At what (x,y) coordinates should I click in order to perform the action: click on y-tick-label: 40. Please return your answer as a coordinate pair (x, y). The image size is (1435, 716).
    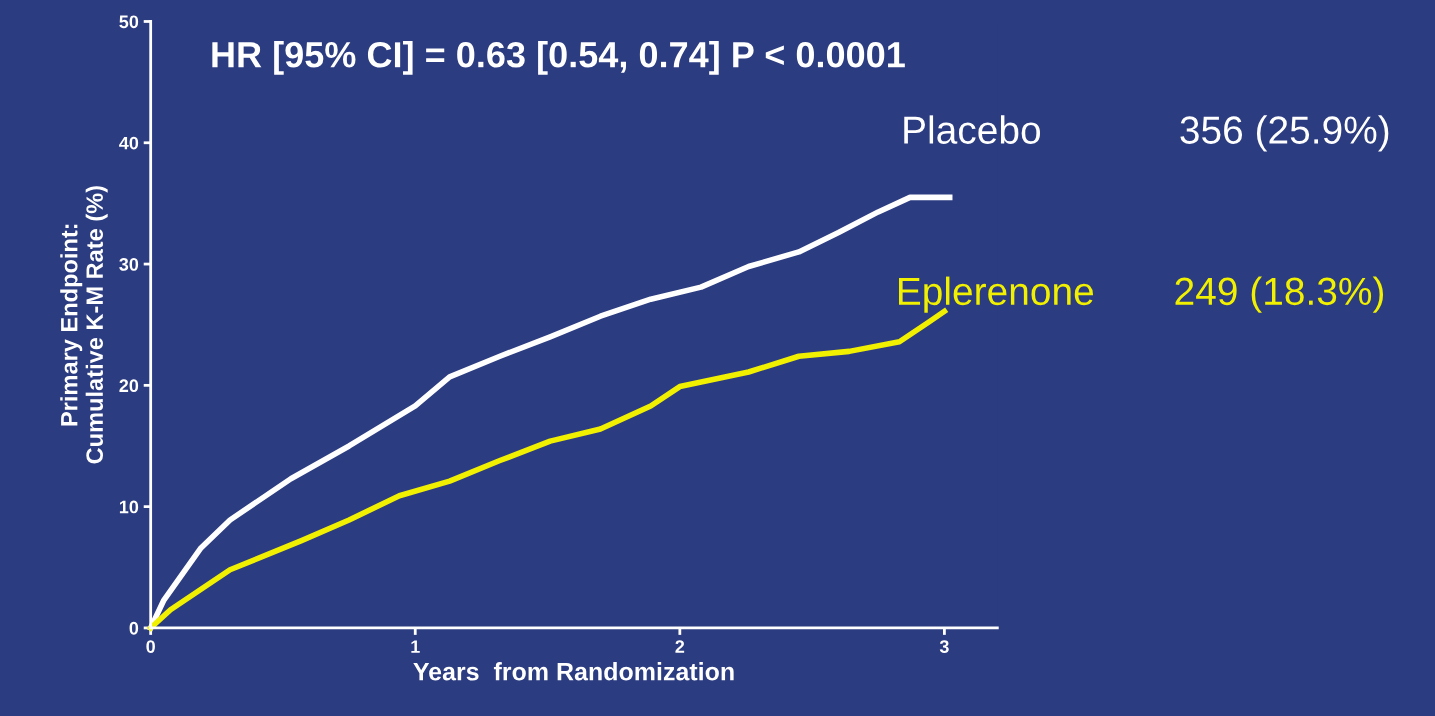
    Looking at the image, I should click on (129, 143).